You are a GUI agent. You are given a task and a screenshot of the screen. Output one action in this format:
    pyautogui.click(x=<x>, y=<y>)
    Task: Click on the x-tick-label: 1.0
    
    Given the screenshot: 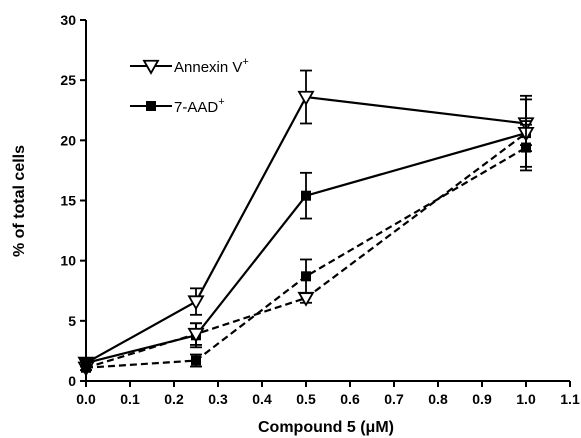 What is the action you would take?
    pyautogui.click(x=526, y=399)
    